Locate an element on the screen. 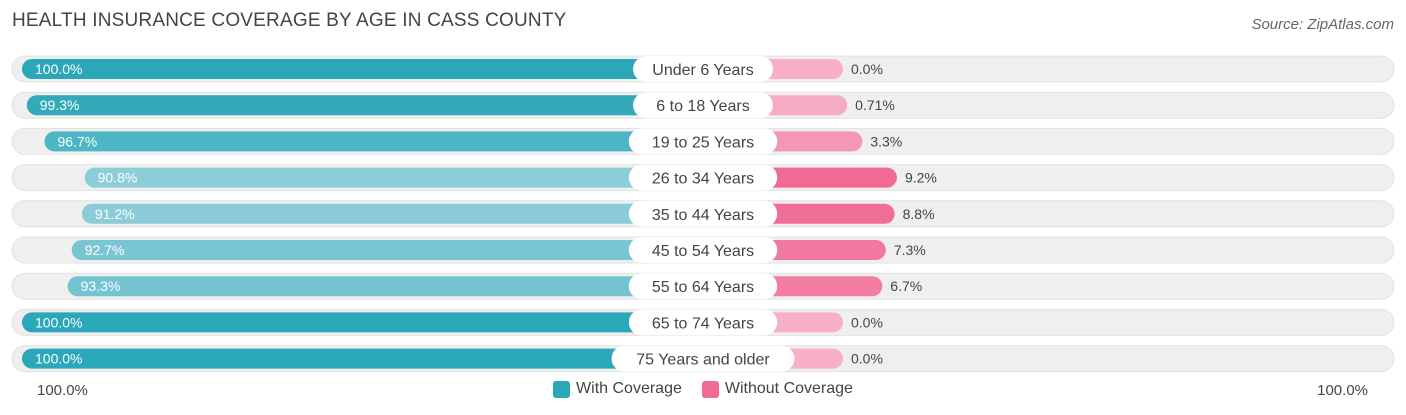 The image size is (1406, 415). category-label: 6 to 18 Years is located at coordinates (702, 106).